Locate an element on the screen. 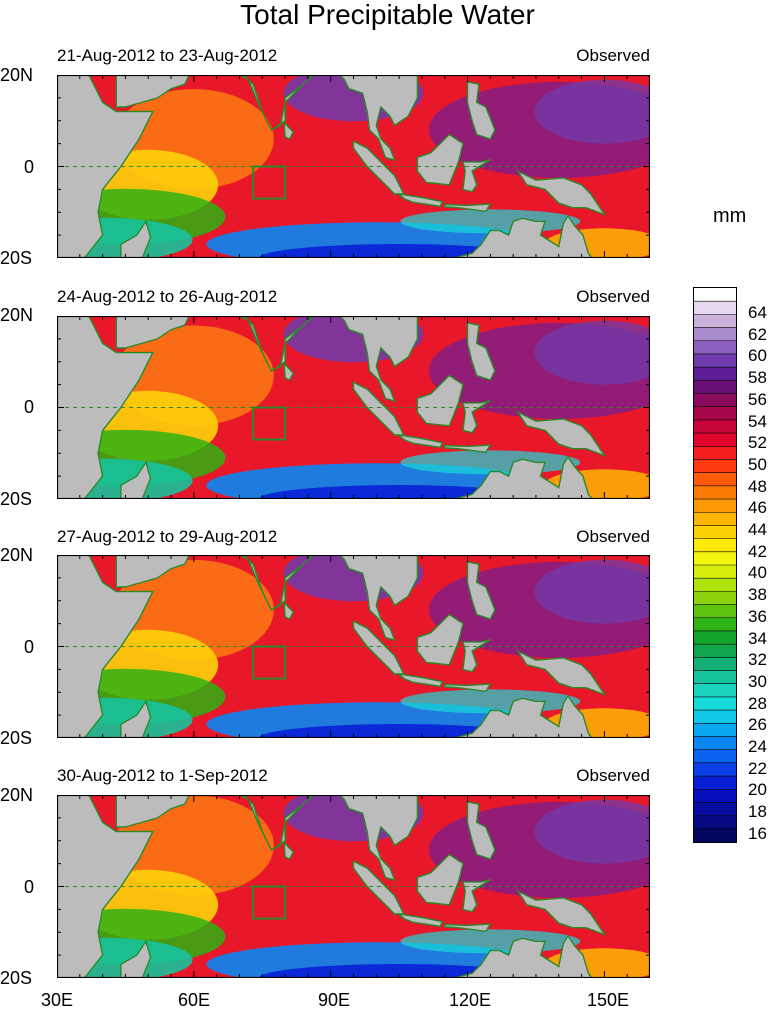  colorbar-label: 28 is located at coordinates (757, 703).